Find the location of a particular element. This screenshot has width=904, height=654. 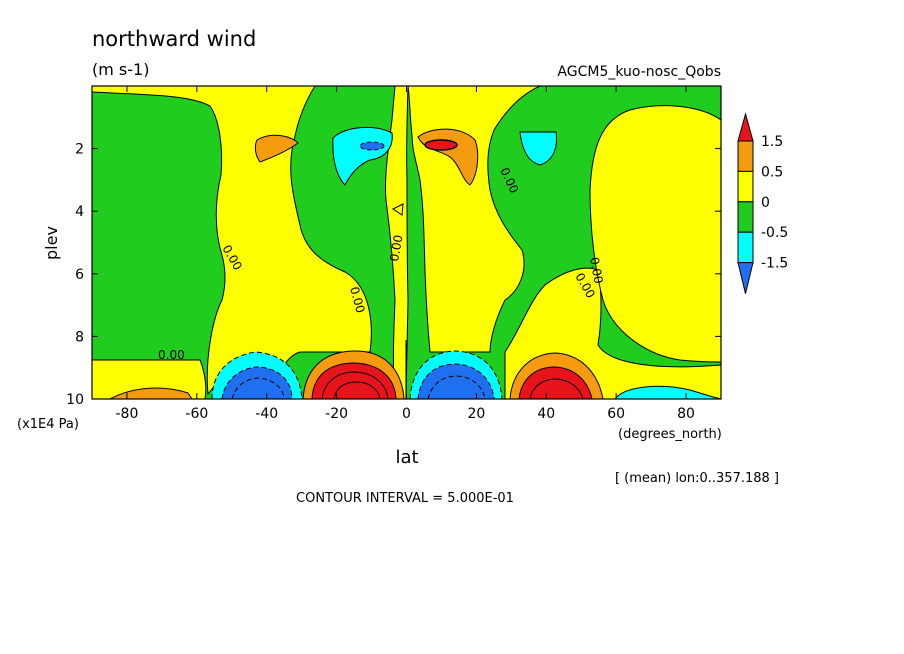

region-positive-eq-south is located at coordinates (396, 242).